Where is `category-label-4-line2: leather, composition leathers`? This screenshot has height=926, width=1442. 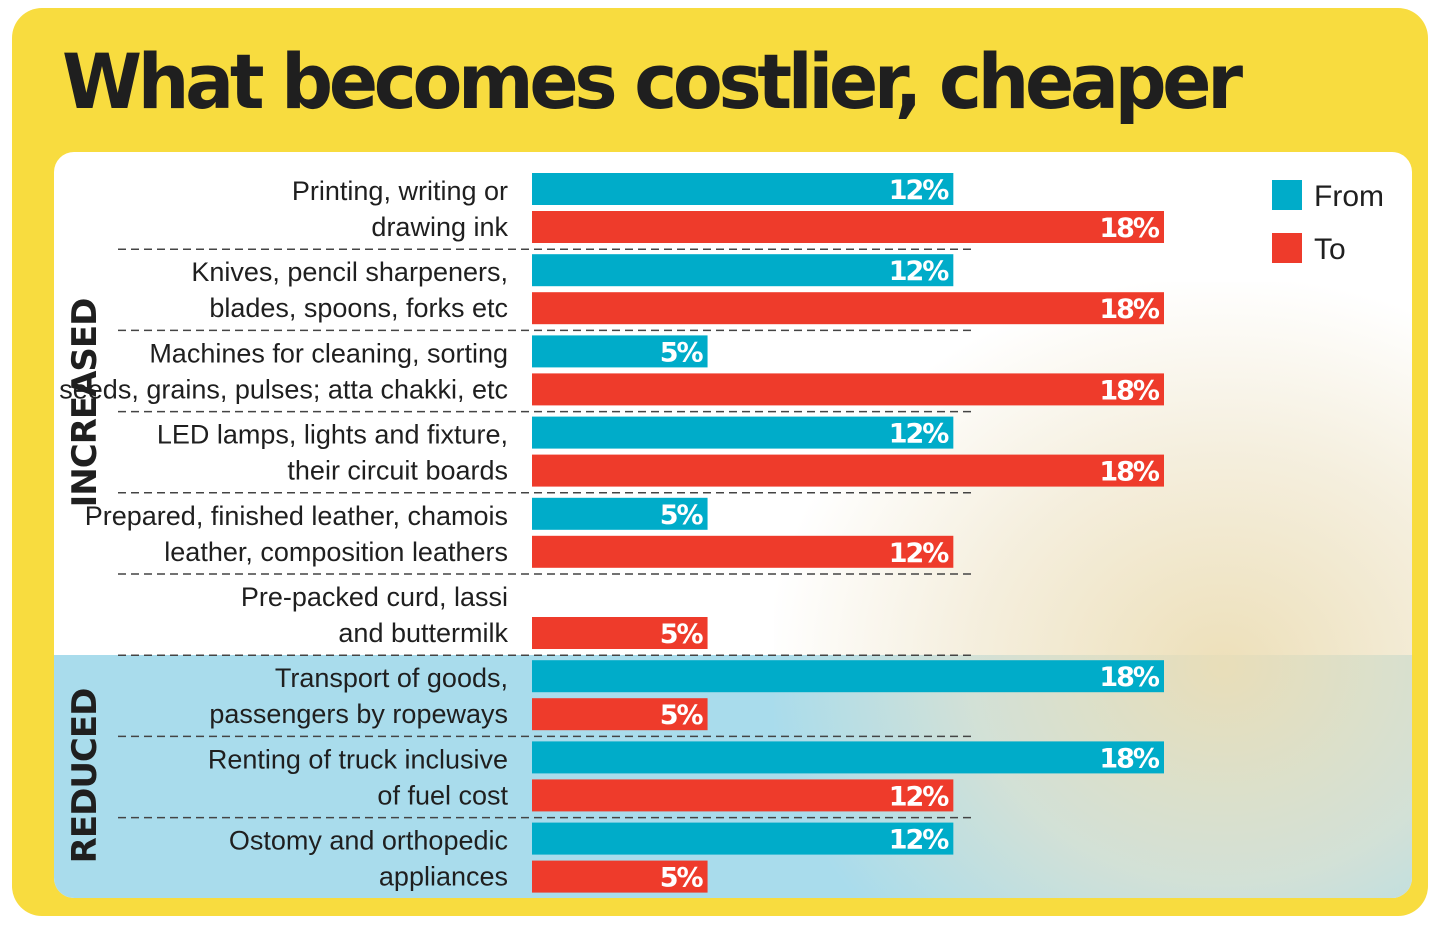 category-label-4-line2: leather, composition leathers is located at coordinates (336, 552).